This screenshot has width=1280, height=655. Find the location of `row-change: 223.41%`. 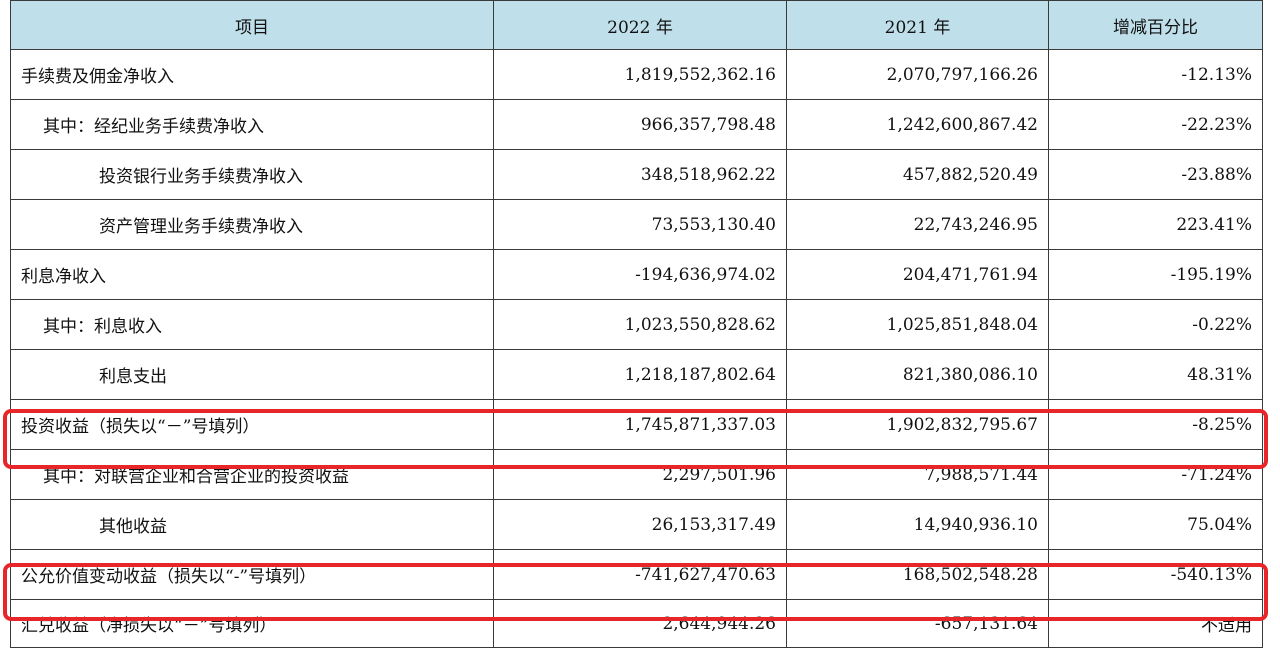

row-change: 223.41% is located at coordinates (1155, 224).